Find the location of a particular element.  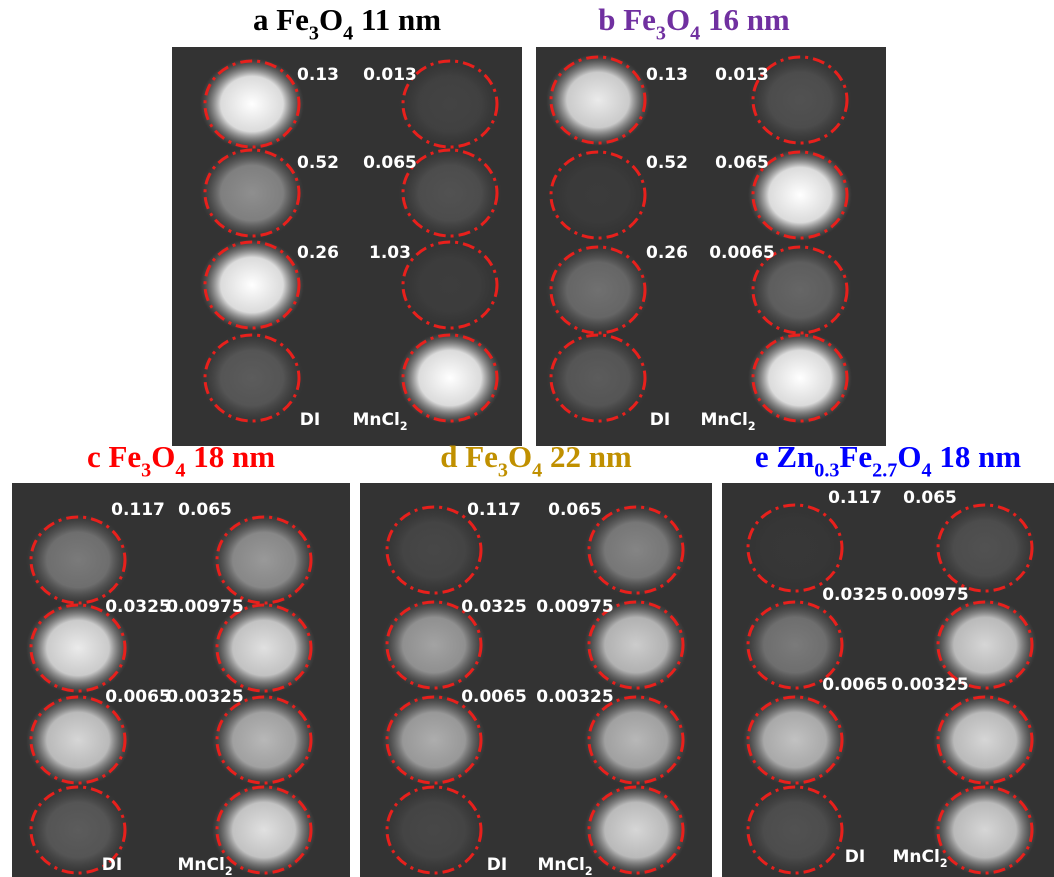

panel-title: d Fe3O4 22 nm is located at coordinates (536, 460).